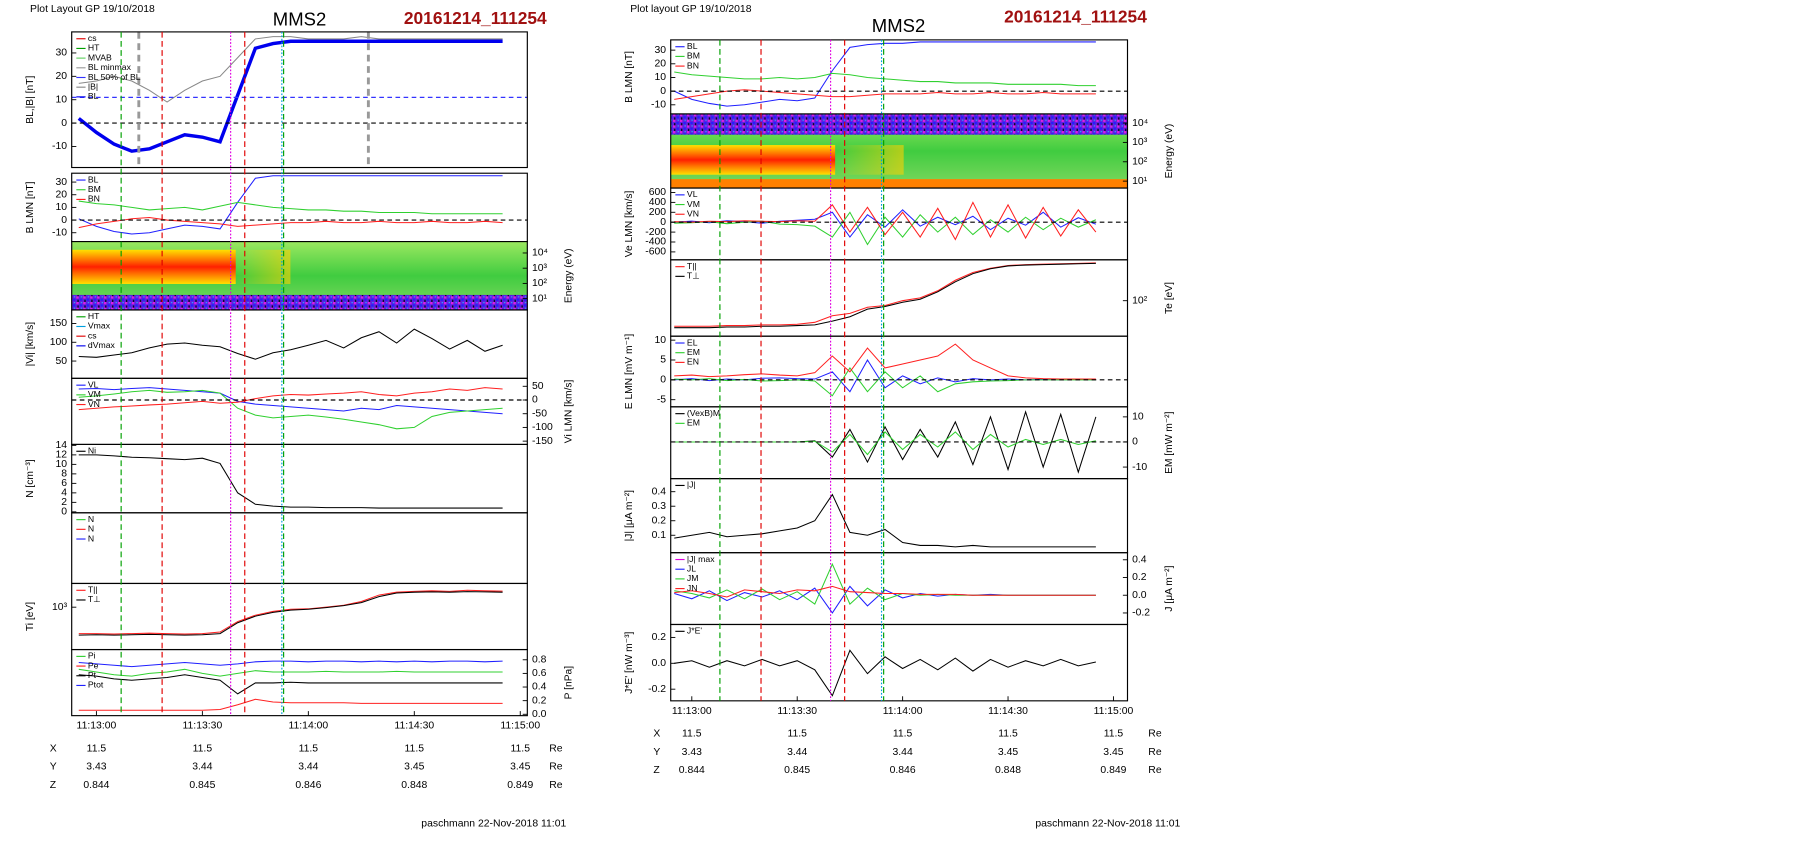  What do you see at coordinates (61, 361) in the screenshot?
I see `y-tick-label: 50` at bounding box center [61, 361].